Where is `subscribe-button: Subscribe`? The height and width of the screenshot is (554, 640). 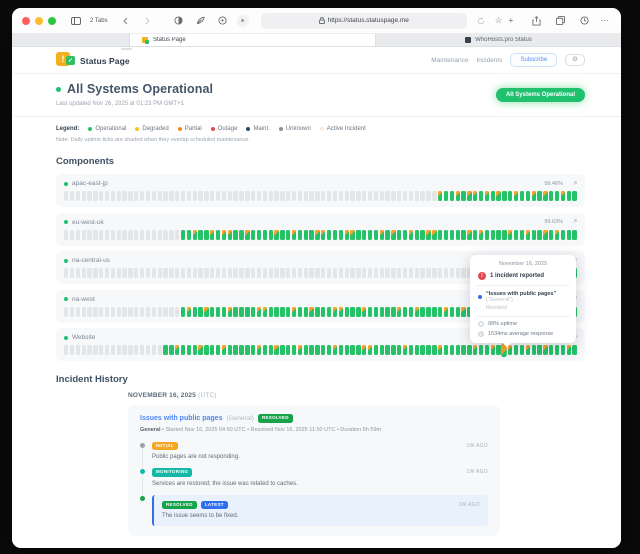 subscribe-button: Subscribe is located at coordinates (534, 60).